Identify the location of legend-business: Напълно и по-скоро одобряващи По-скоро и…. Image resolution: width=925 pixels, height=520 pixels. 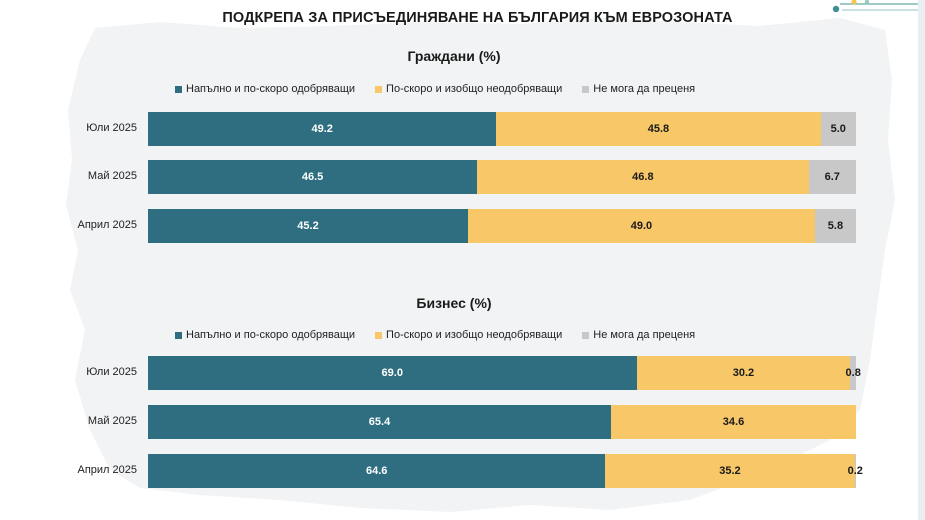
(445, 335).